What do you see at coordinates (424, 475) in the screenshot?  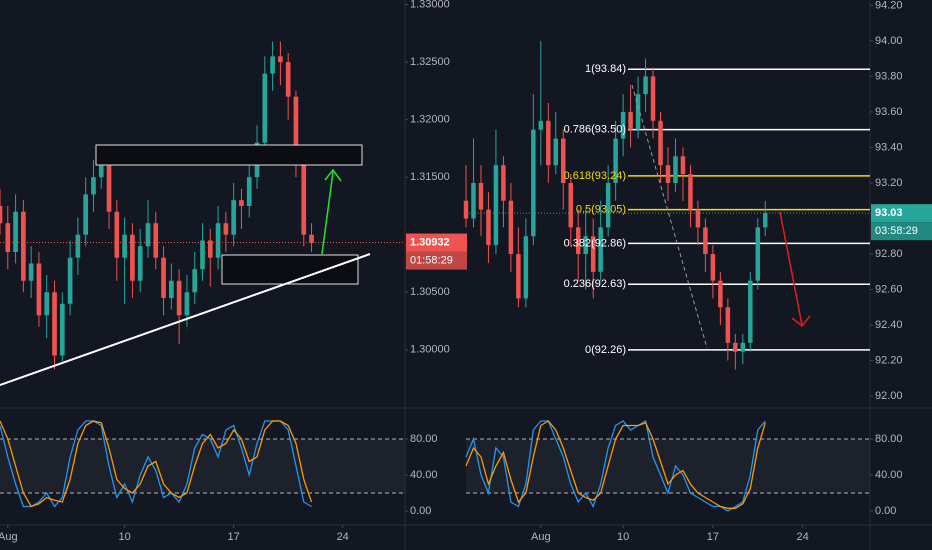 I see `y-tick-label: 40.00` at bounding box center [424, 475].